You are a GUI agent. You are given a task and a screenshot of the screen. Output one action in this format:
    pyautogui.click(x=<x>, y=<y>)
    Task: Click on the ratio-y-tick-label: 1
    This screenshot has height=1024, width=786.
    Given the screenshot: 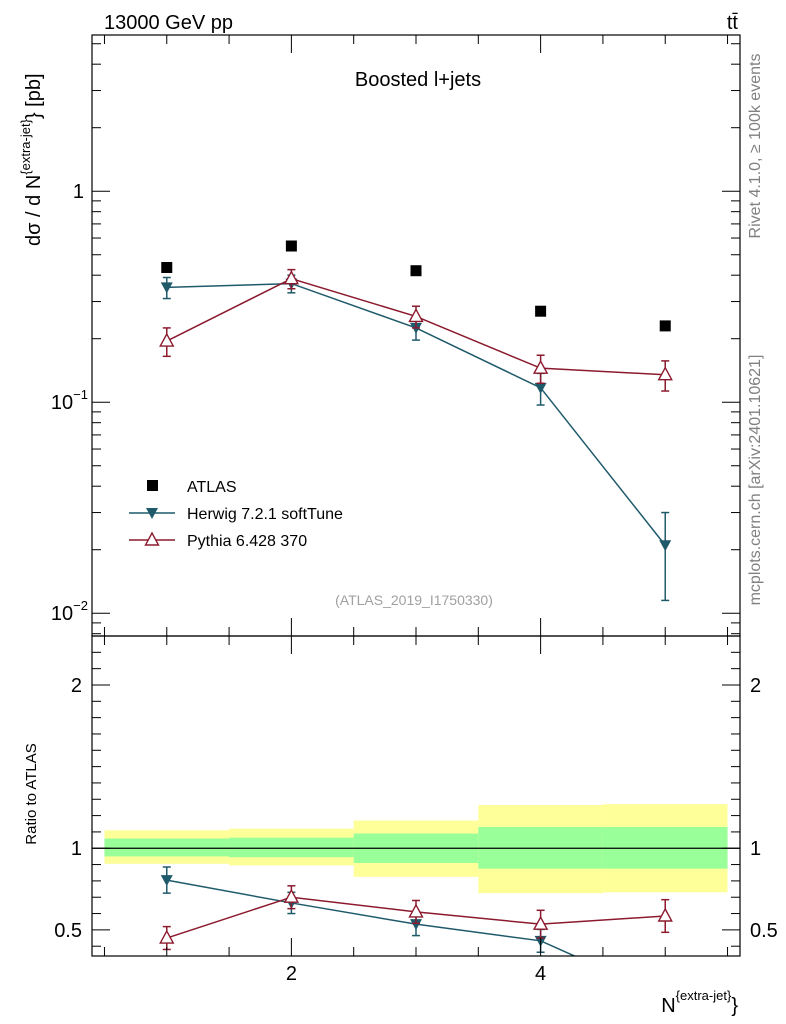 What is the action you would take?
    pyautogui.click(x=76, y=849)
    